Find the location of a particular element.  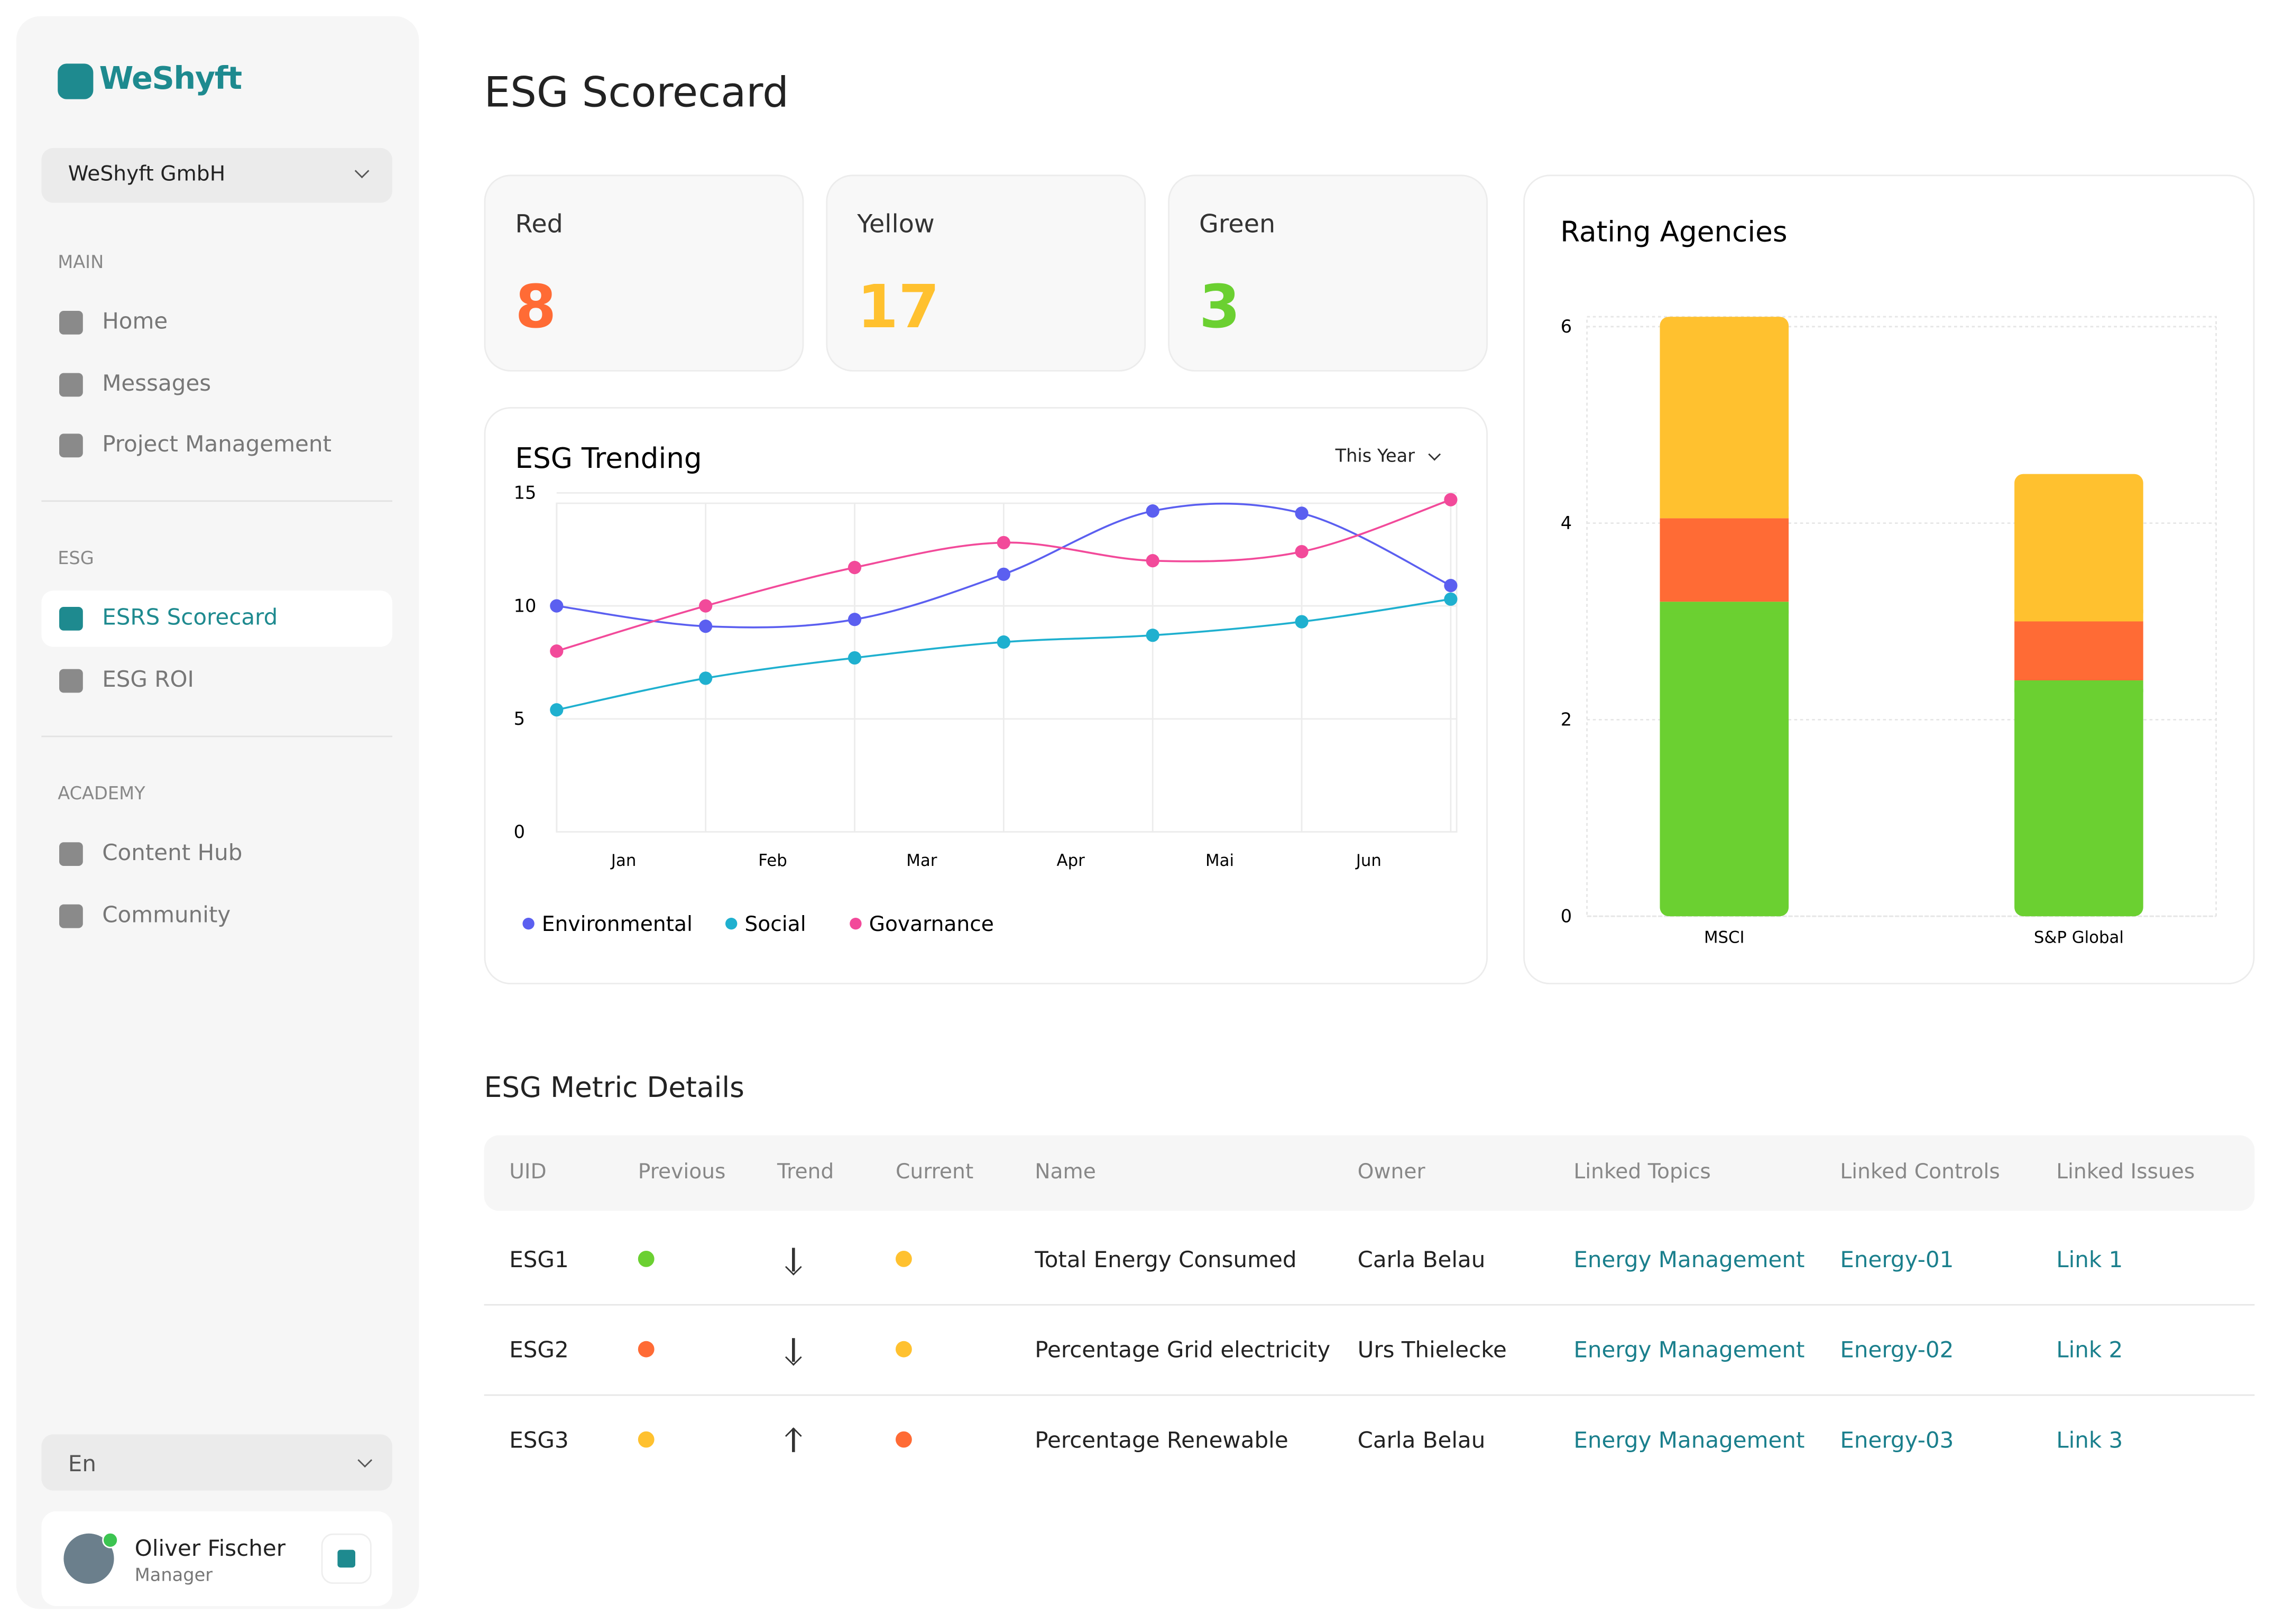

column-header: UID is located at coordinates (528, 1172).